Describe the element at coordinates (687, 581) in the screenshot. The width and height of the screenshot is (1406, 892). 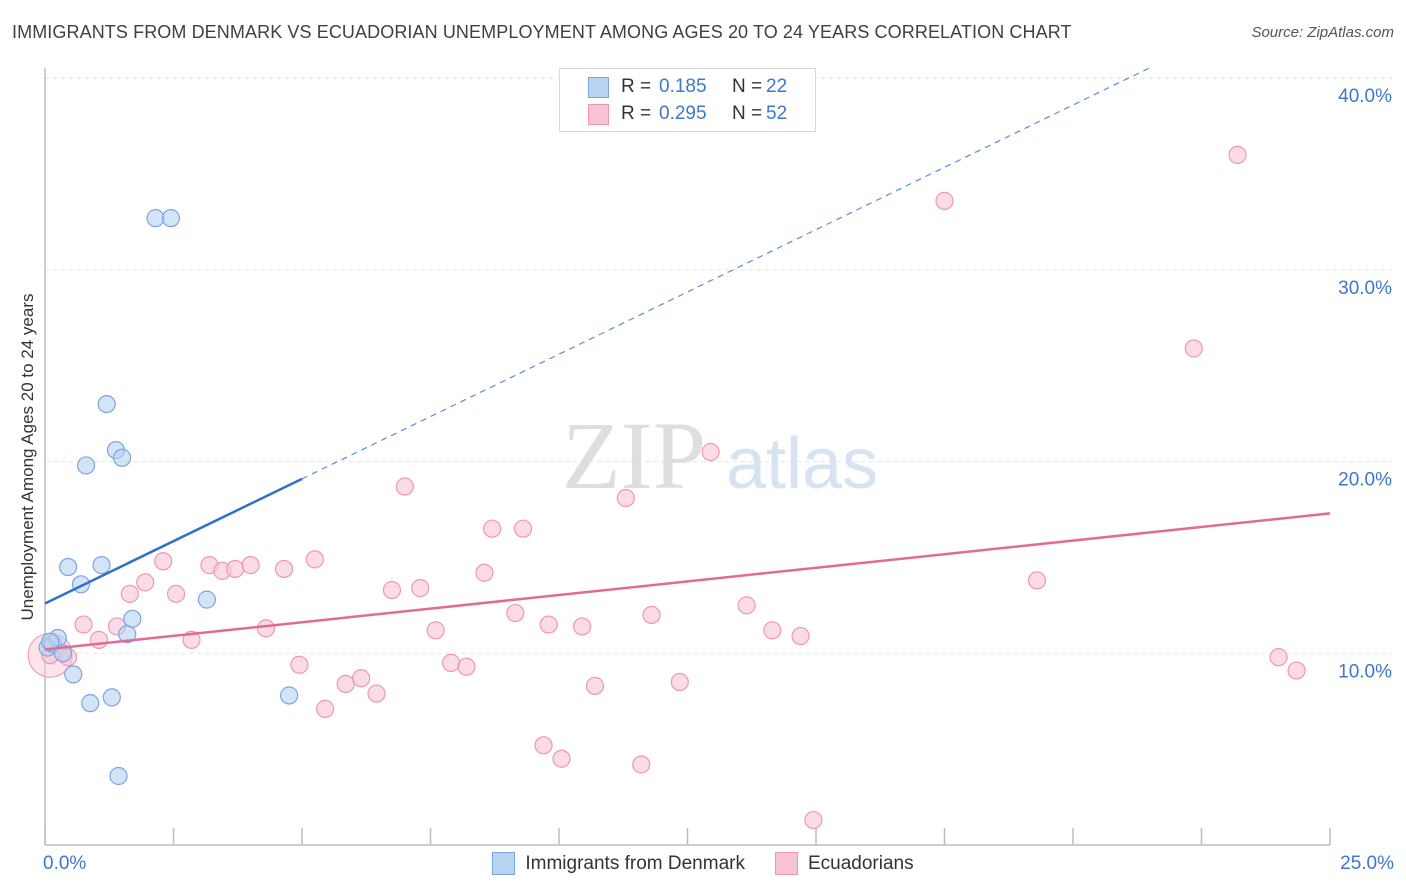
I see `ecuadorians-trend-line` at that location.